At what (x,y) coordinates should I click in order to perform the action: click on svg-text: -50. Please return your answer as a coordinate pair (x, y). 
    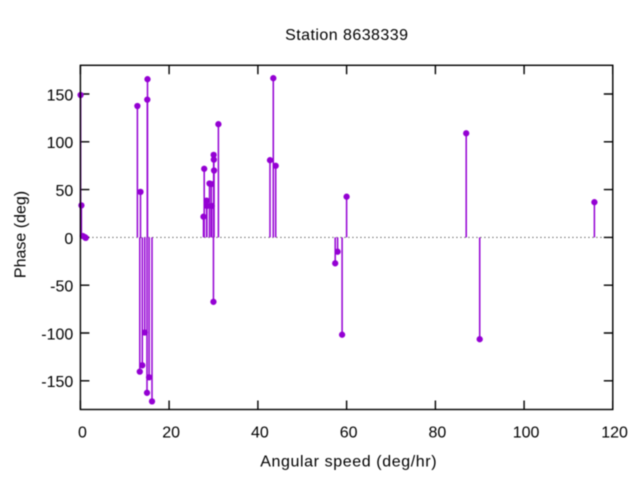
    Looking at the image, I should click on (61, 287).